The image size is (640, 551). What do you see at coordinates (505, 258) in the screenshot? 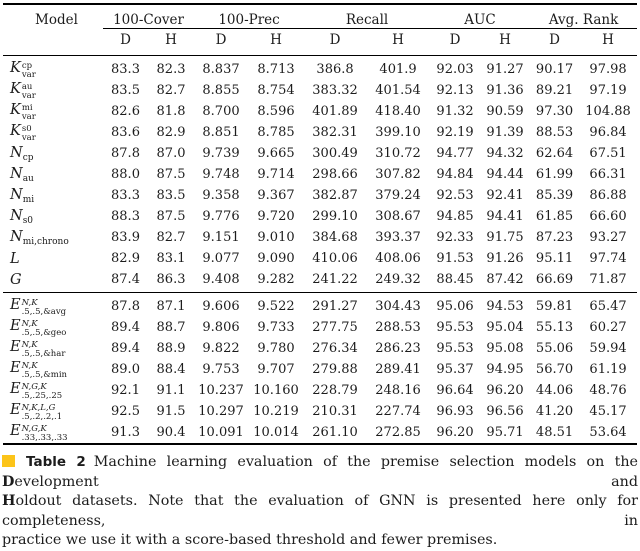
I see `value-cell: 91.26` at bounding box center [505, 258].